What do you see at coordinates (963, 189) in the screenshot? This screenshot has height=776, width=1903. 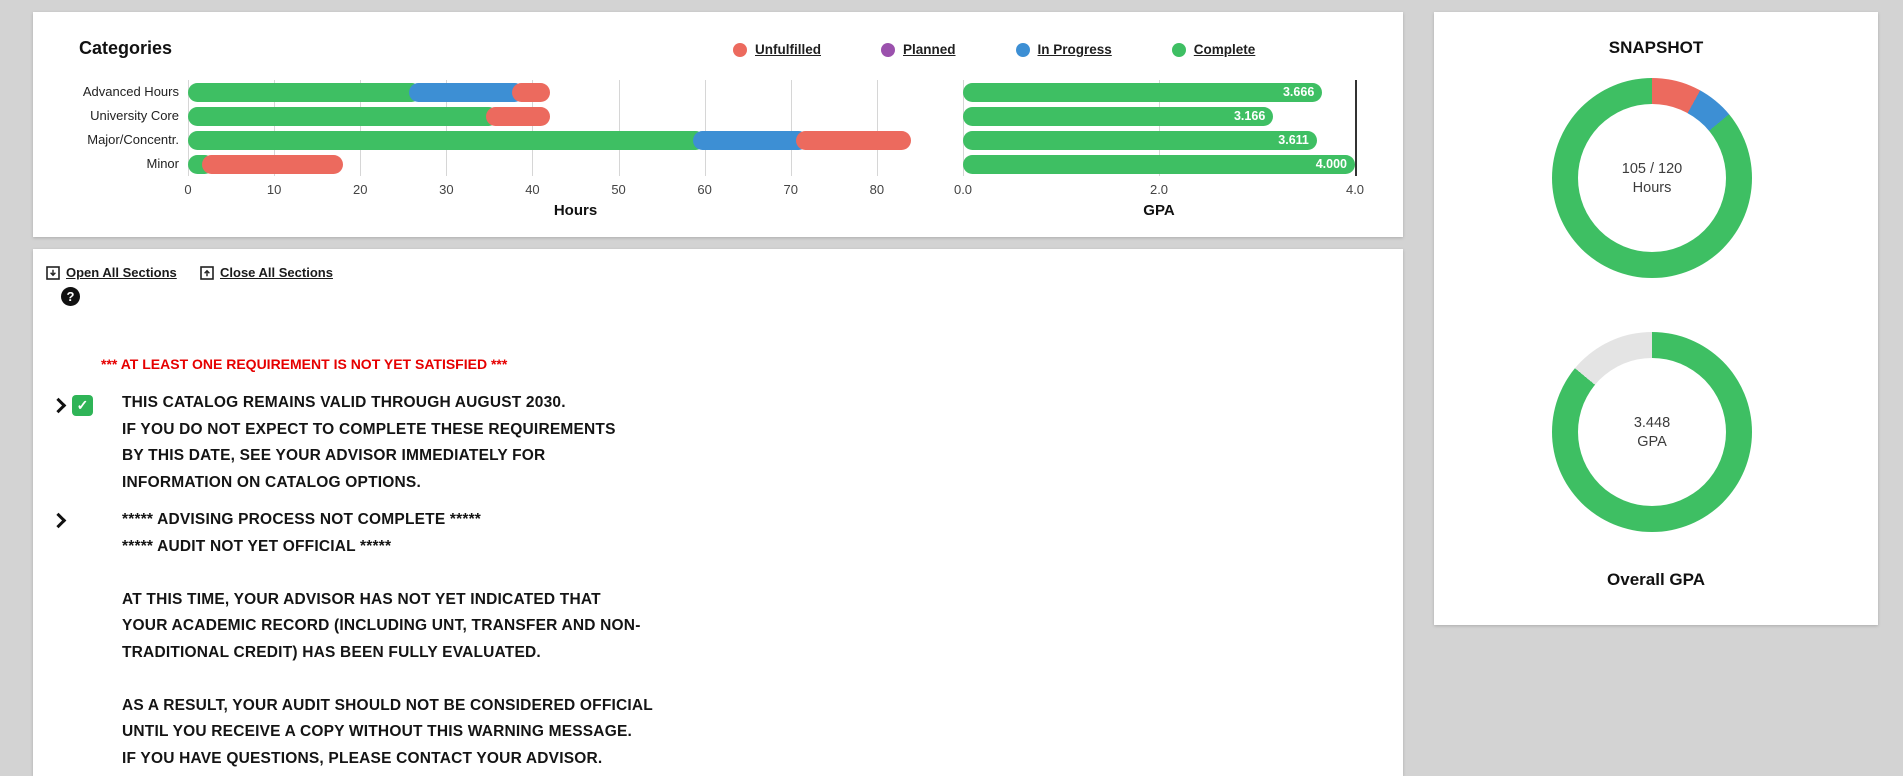 I see `axis-tick-label: 0.0` at bounding box center [963, 189].